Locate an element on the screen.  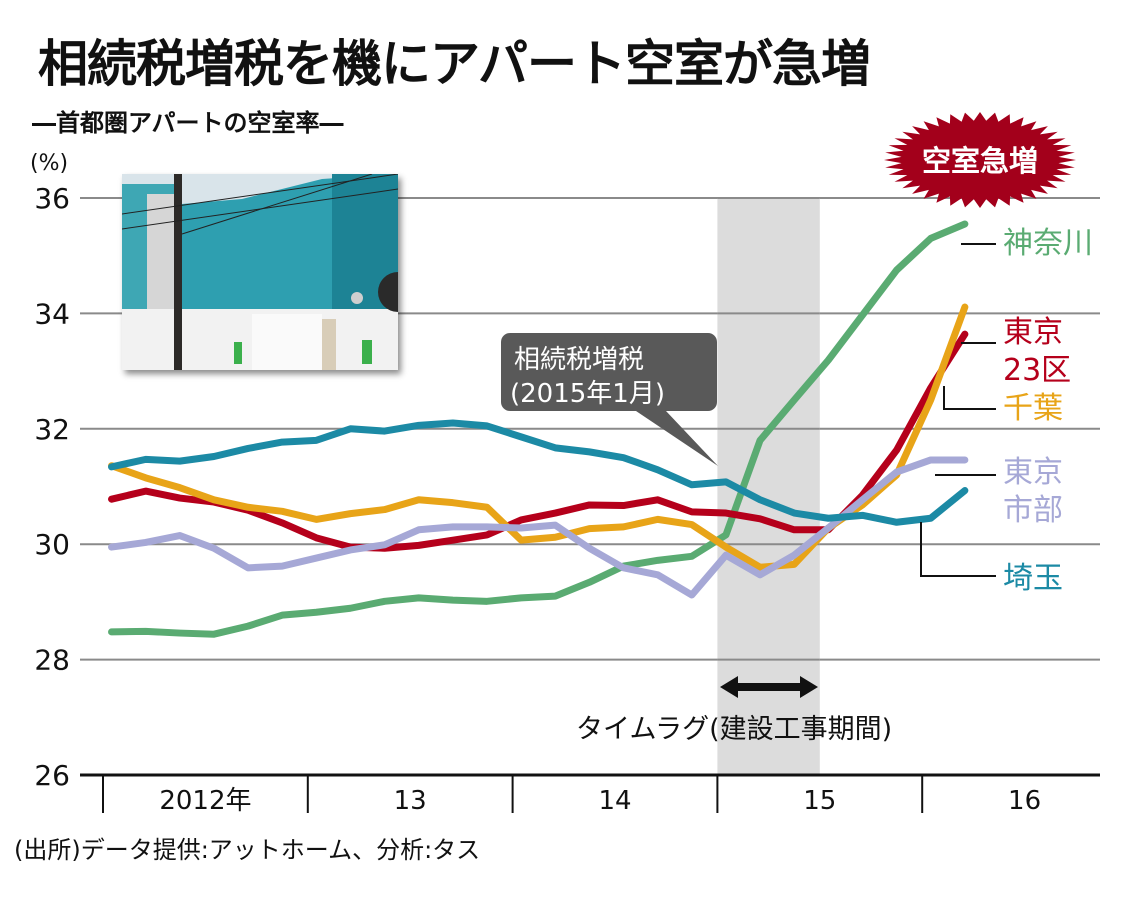
callout-bubble is located at coordinates (609, 399).